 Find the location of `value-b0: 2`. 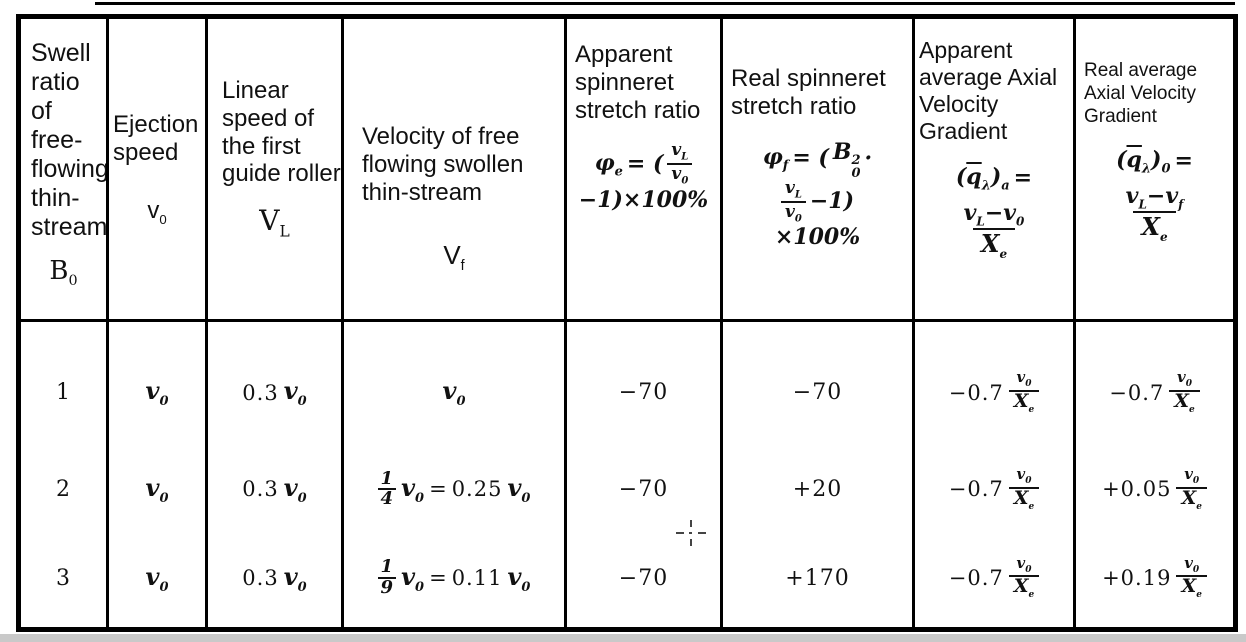

value-b0: 2 is located at coordinates (63, 489).